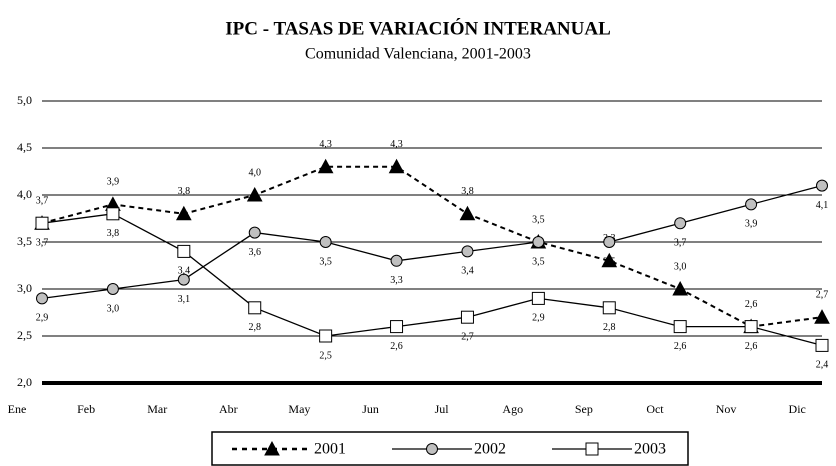 The image size is (836, 466). Describe the element at coordinates (325, 355) in the screenshot. I see `data-label: 2,5` at that location.